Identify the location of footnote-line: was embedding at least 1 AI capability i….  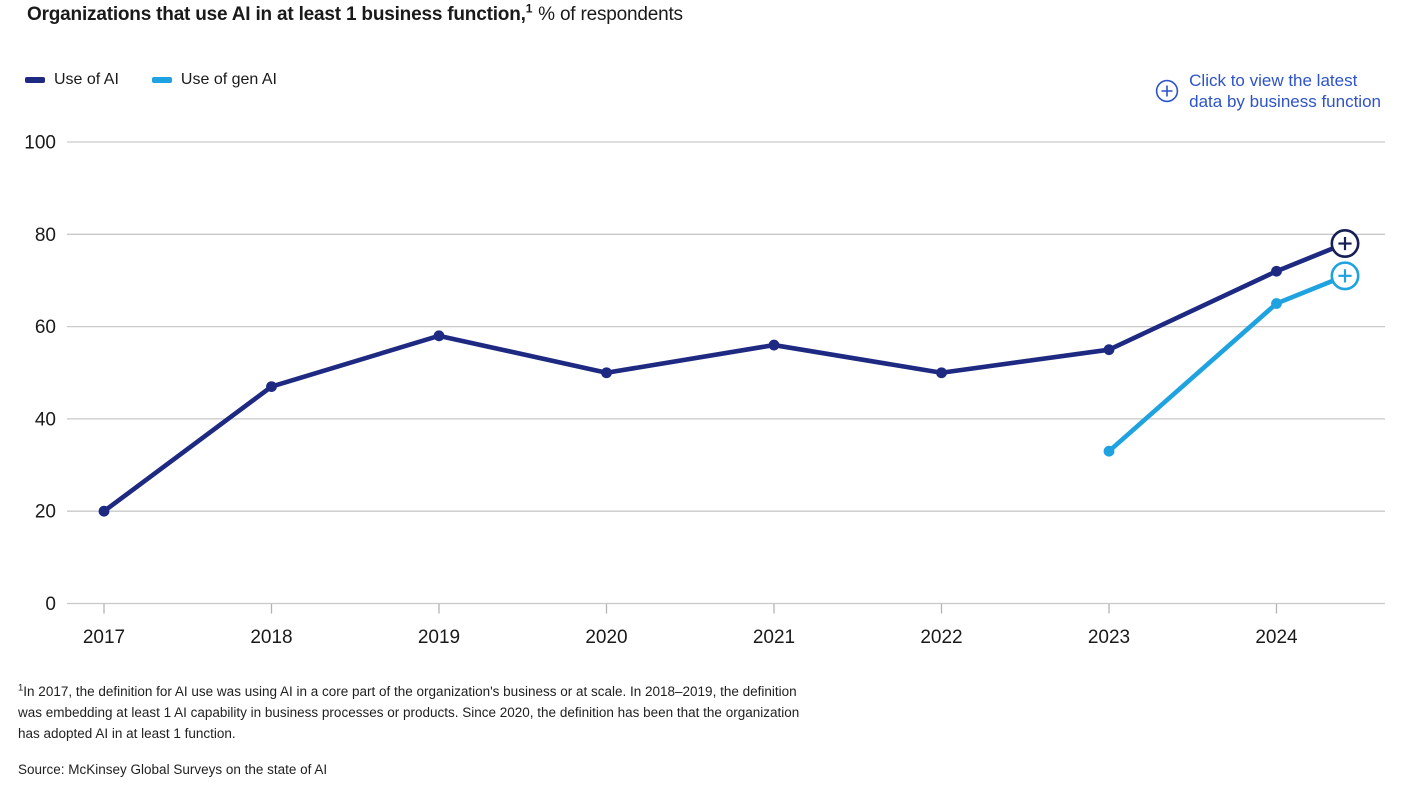
(409, 712).